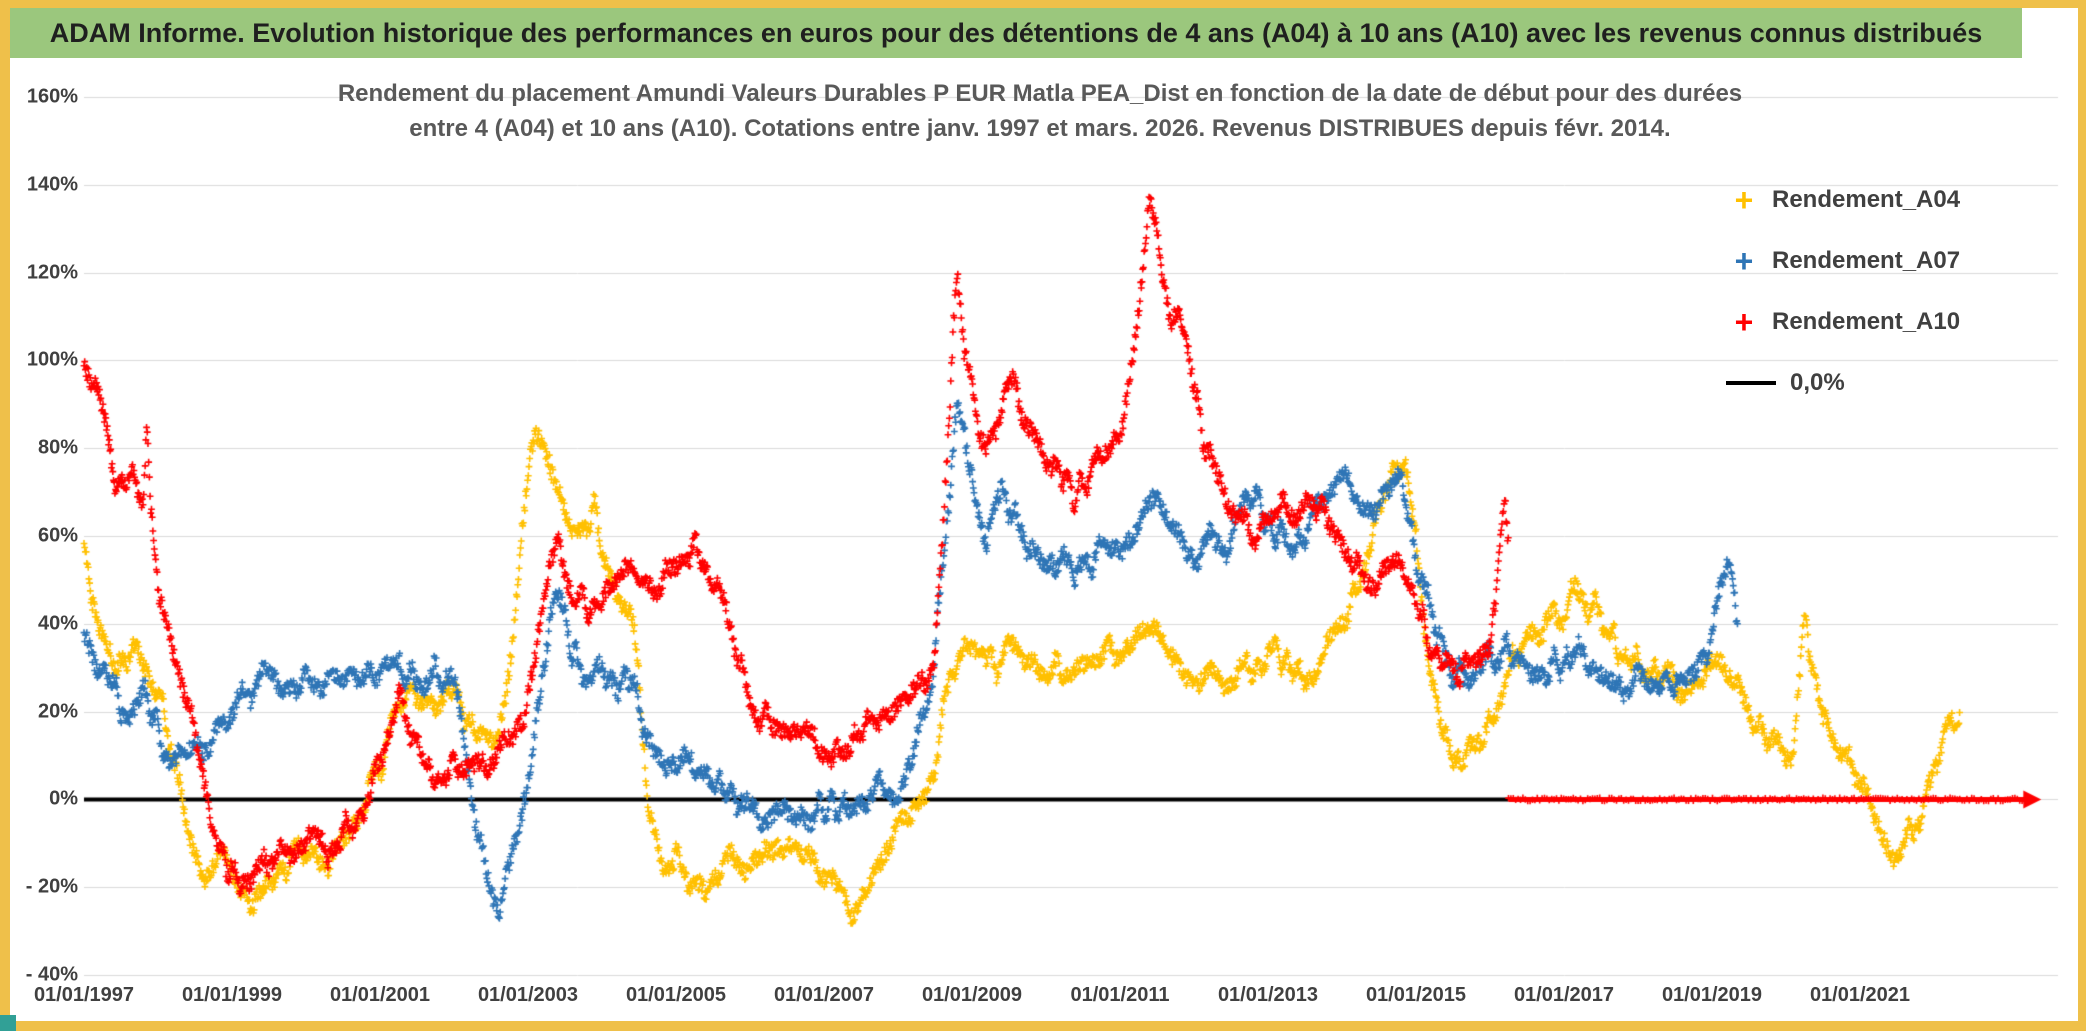  What do you see at coordinates (676, 995) in the screenshot?
I see `x-tick-label: 01/01/2005` at bounding box center [676, 995].